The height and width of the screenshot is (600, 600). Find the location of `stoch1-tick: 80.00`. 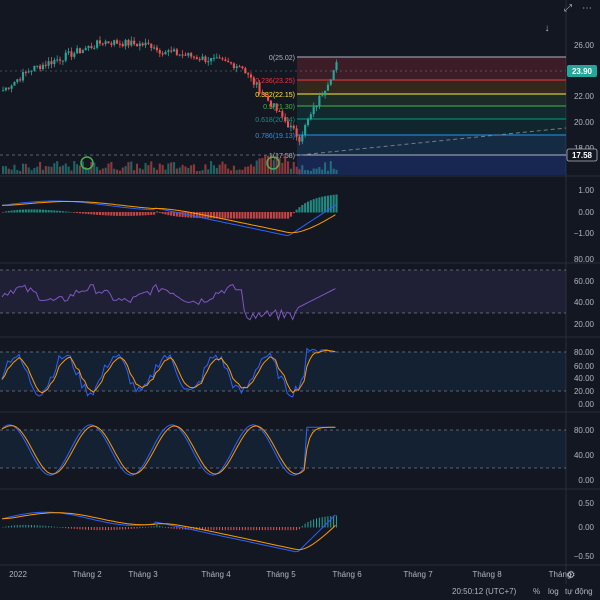

stoch1-tick: 80.00 is located at coordinates (584, 352).